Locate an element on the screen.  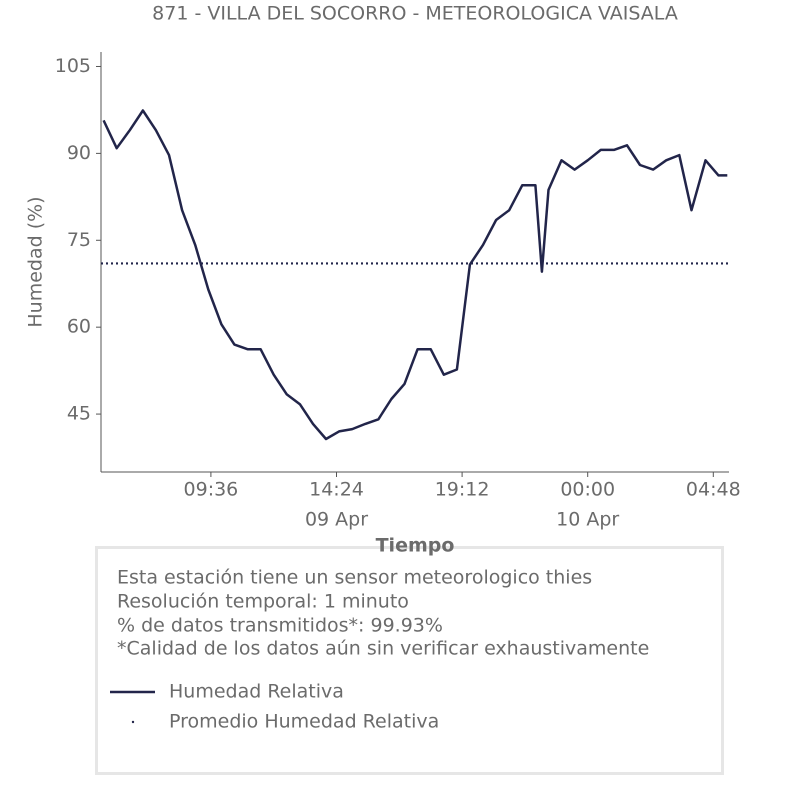
x-tick-label: 04:48 is located at coordinates (713, 490).